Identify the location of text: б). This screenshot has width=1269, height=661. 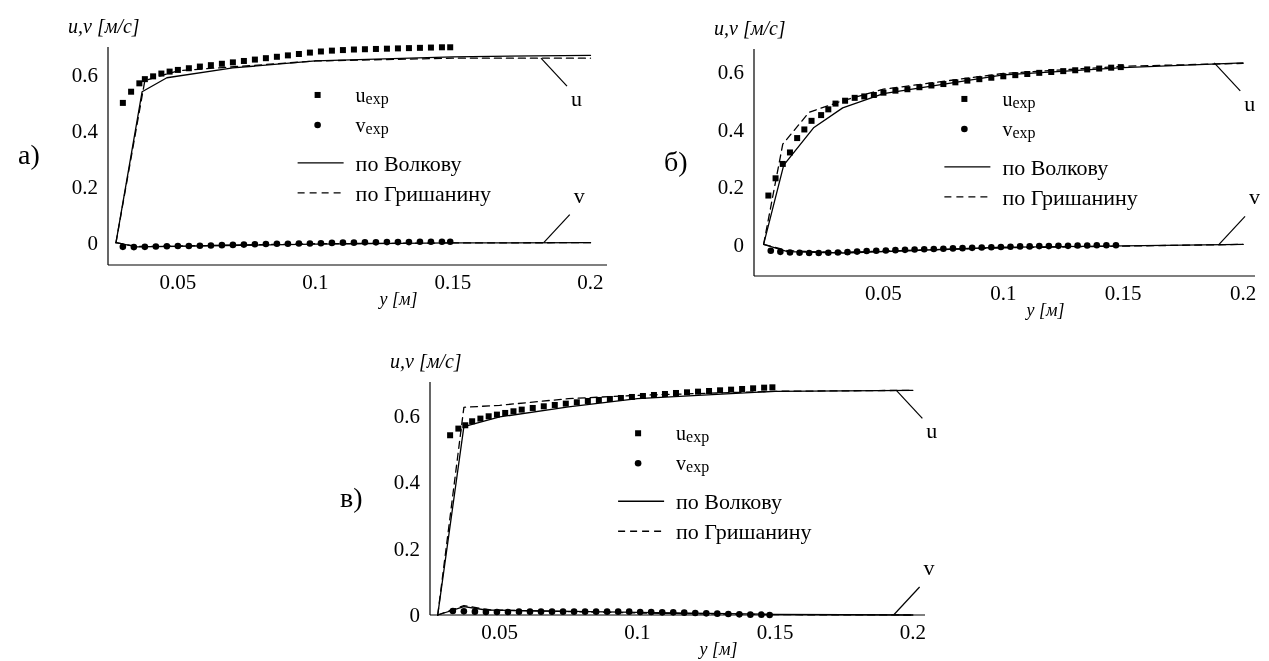
(676, 161).